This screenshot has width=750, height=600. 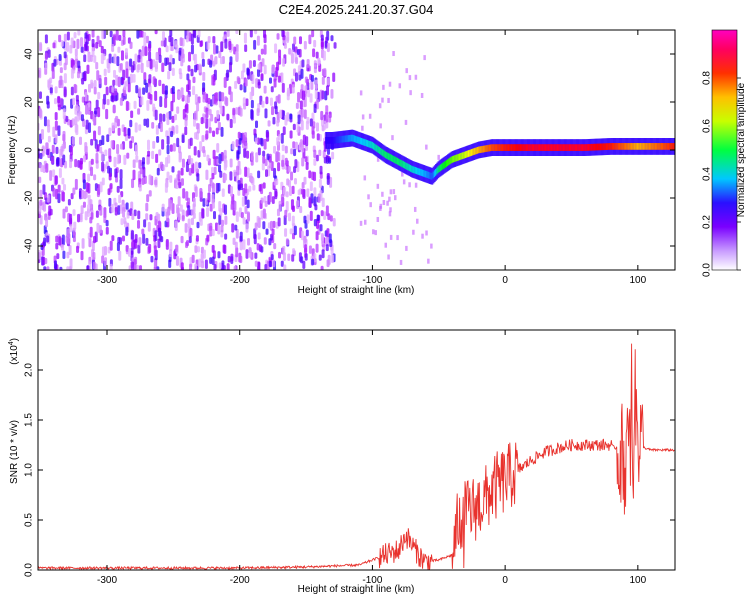 What do you see at coordinates (356, 589) in the screenshot?
I see `snr-xlabel: Height of straight line (km)` at bounding box center [356, 589].